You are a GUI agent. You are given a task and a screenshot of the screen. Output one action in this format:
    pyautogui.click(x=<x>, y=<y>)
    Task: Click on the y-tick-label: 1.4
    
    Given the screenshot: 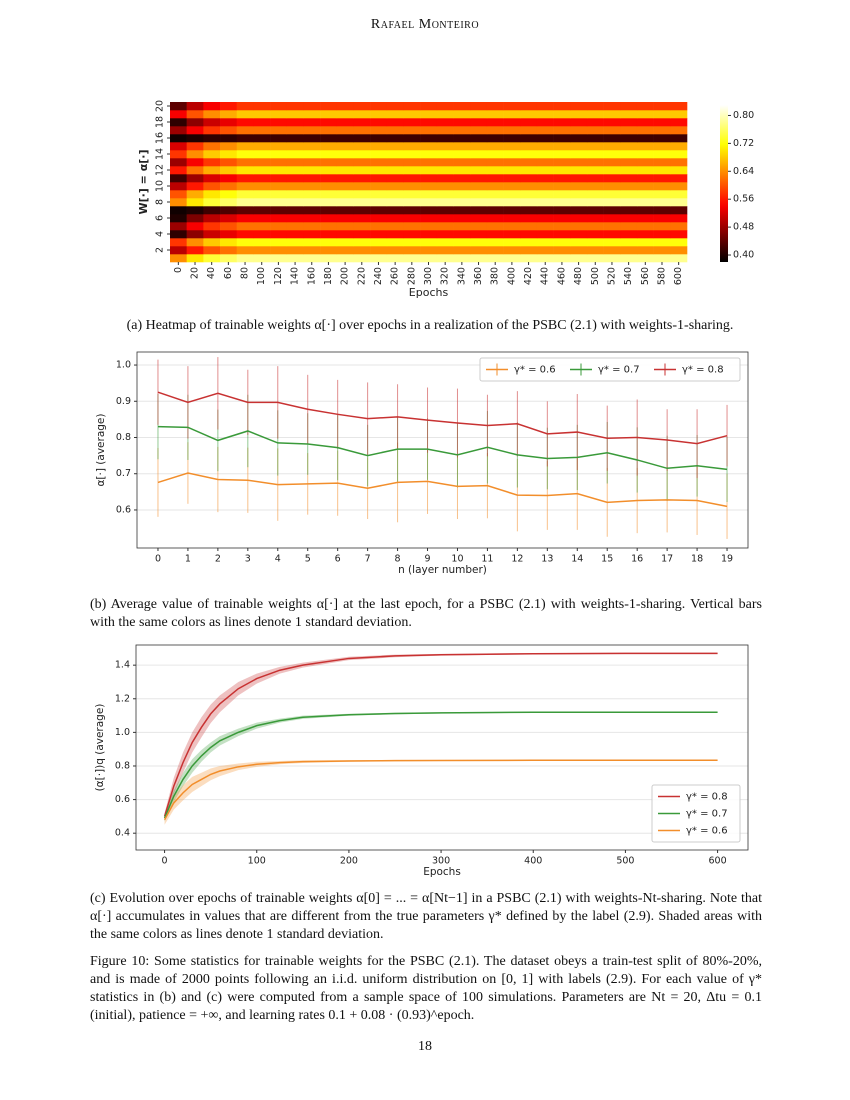 What is the action you would take?
    pyautogui.click(x=122, y=665)
    